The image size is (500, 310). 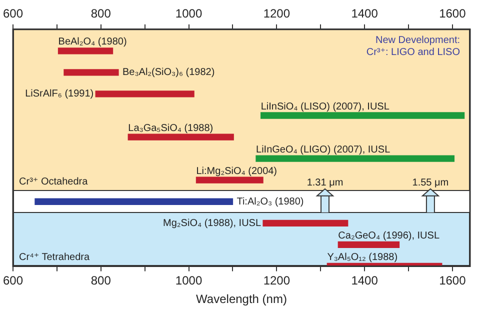 I want to click on x2-tick-label: 600, so click(x=13, y=13).